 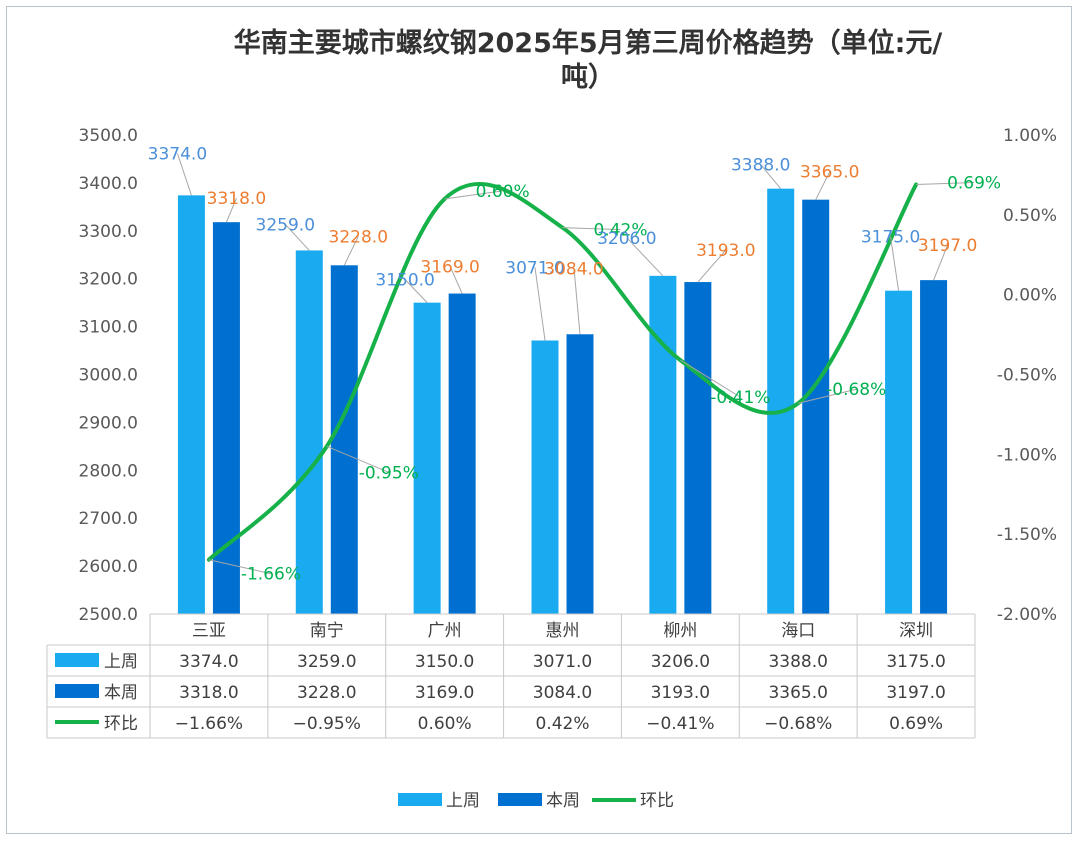 What do you see at coordinates (327, 724) in the screenshot?
I see `table-cell: −0.95%` at bounding box center [327, 724].